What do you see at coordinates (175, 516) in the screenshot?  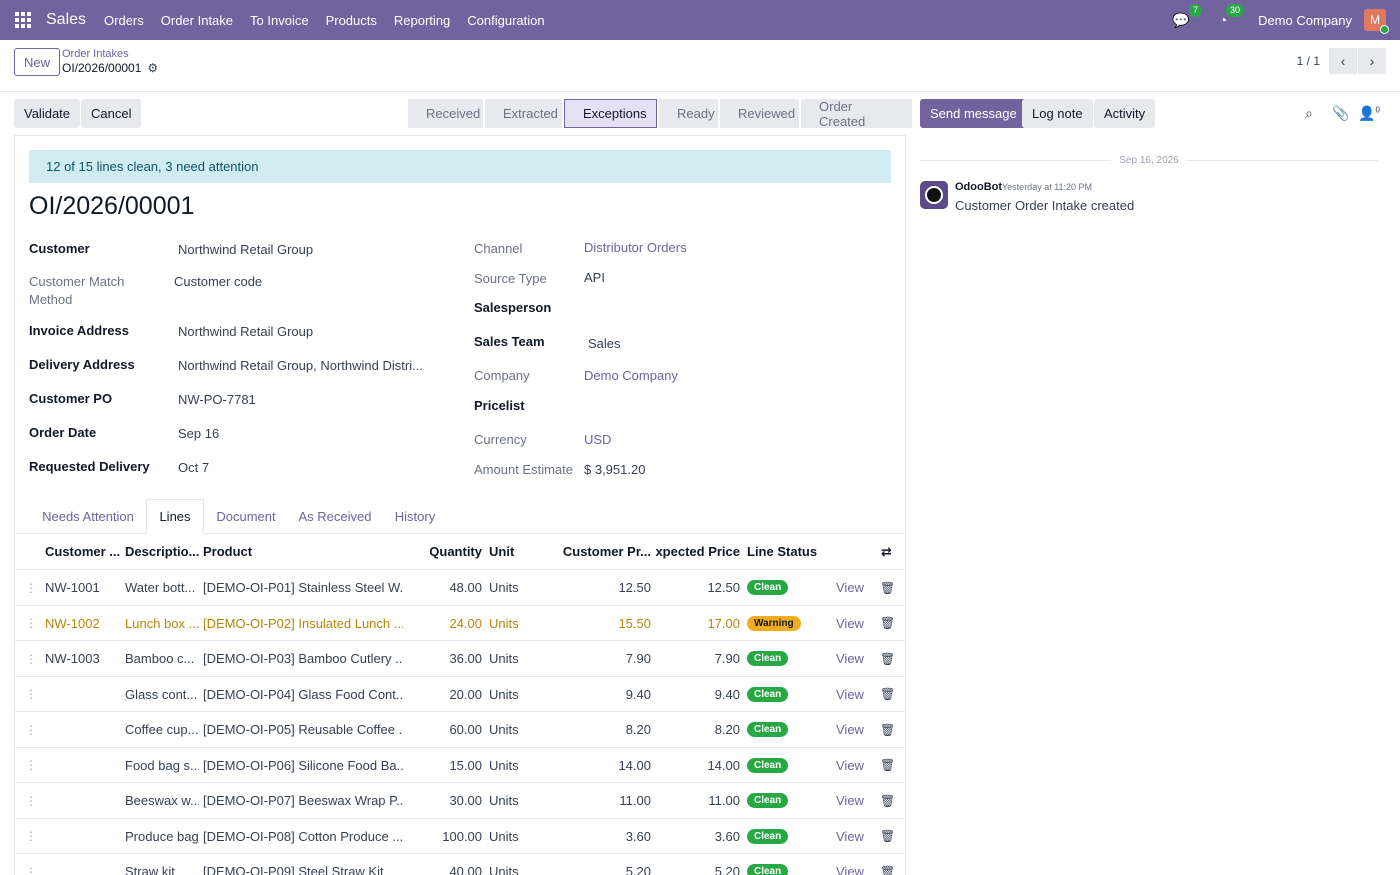 I see `tab-lines: Lines` at bounding box center [175, 516].